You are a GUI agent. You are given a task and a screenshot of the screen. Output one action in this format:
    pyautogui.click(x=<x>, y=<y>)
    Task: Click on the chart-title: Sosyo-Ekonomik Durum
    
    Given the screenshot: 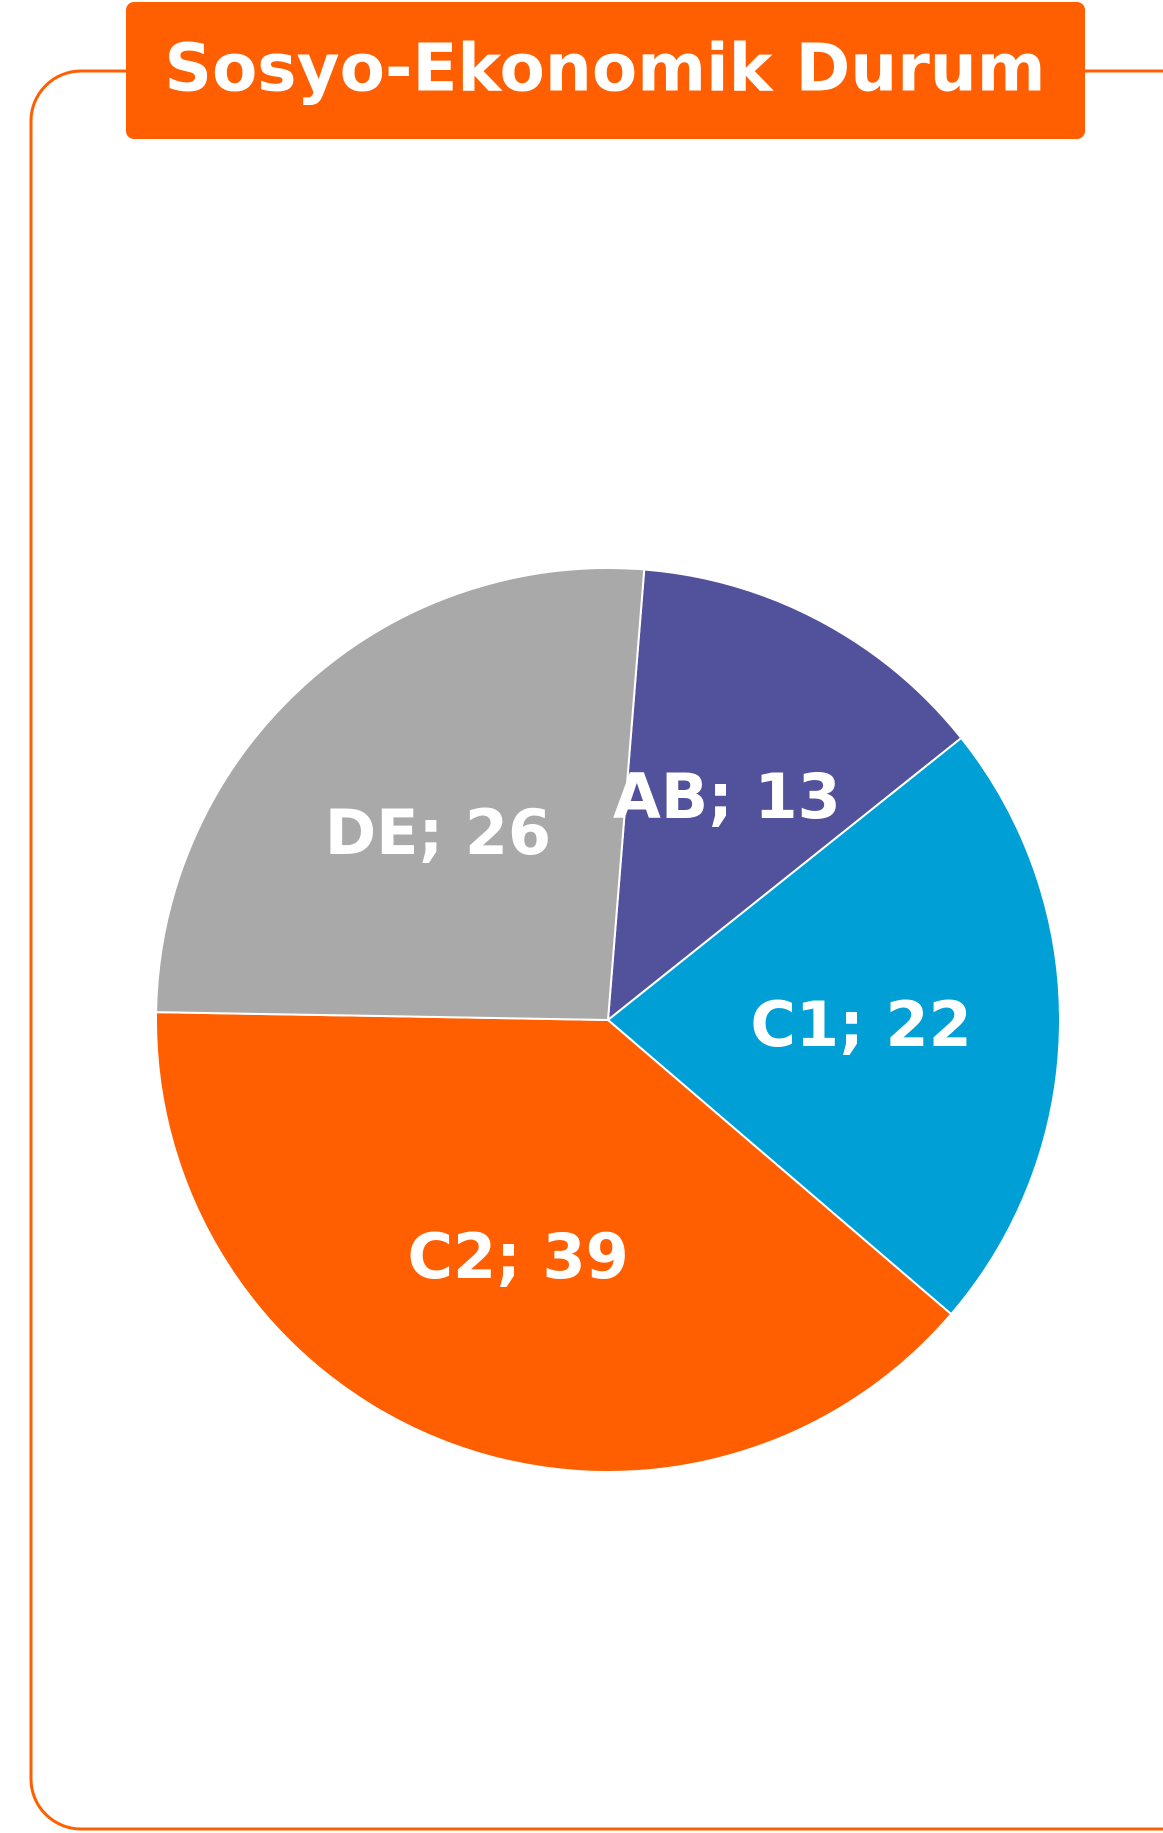 What is the action you would take?
    pyautogui.click(x=604, y=68)
    